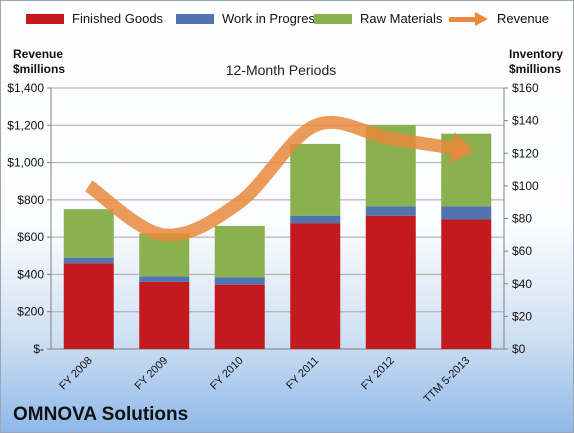  Describe the element at coordinates (152, 374) in the screenshot. I see `x-tick-label: FY 2009` at that location.